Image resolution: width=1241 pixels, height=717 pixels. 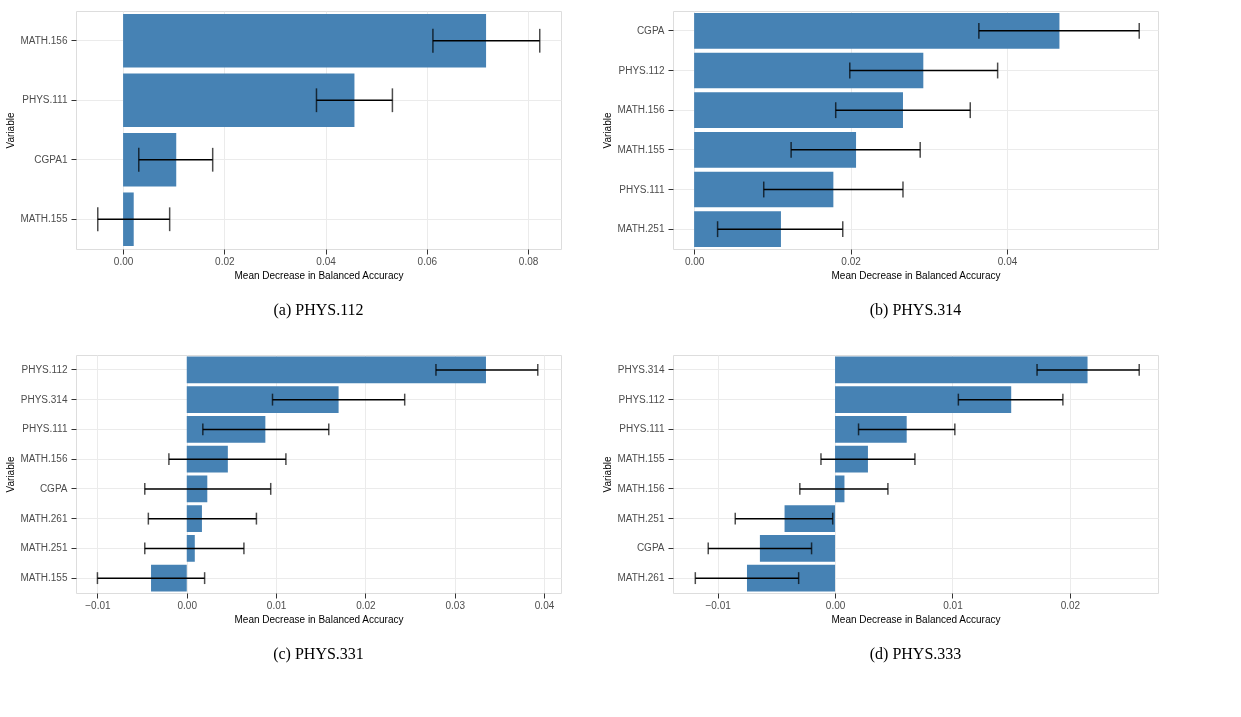 What do you see at coordinates (915, 654) in the screenshot?
I see `text: (d) PHYS.333` at bounding box center [915, 654].